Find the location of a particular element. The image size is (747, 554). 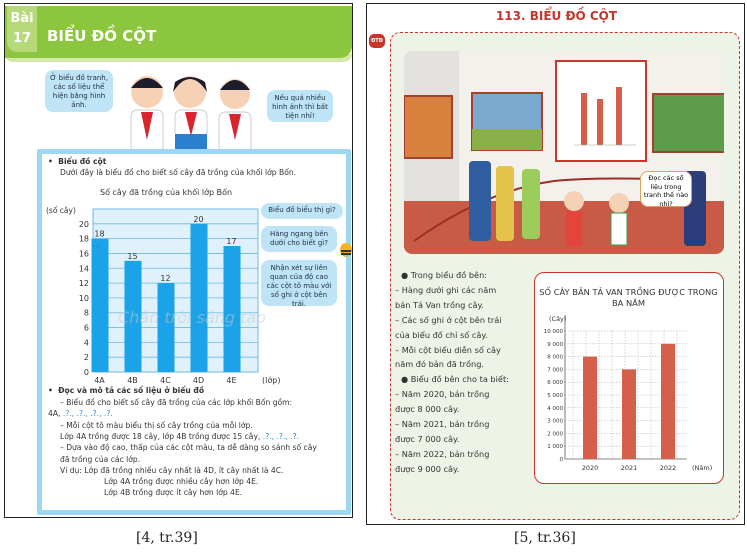

x-axis-label: (lớp) is located at coordinates (271, 380).